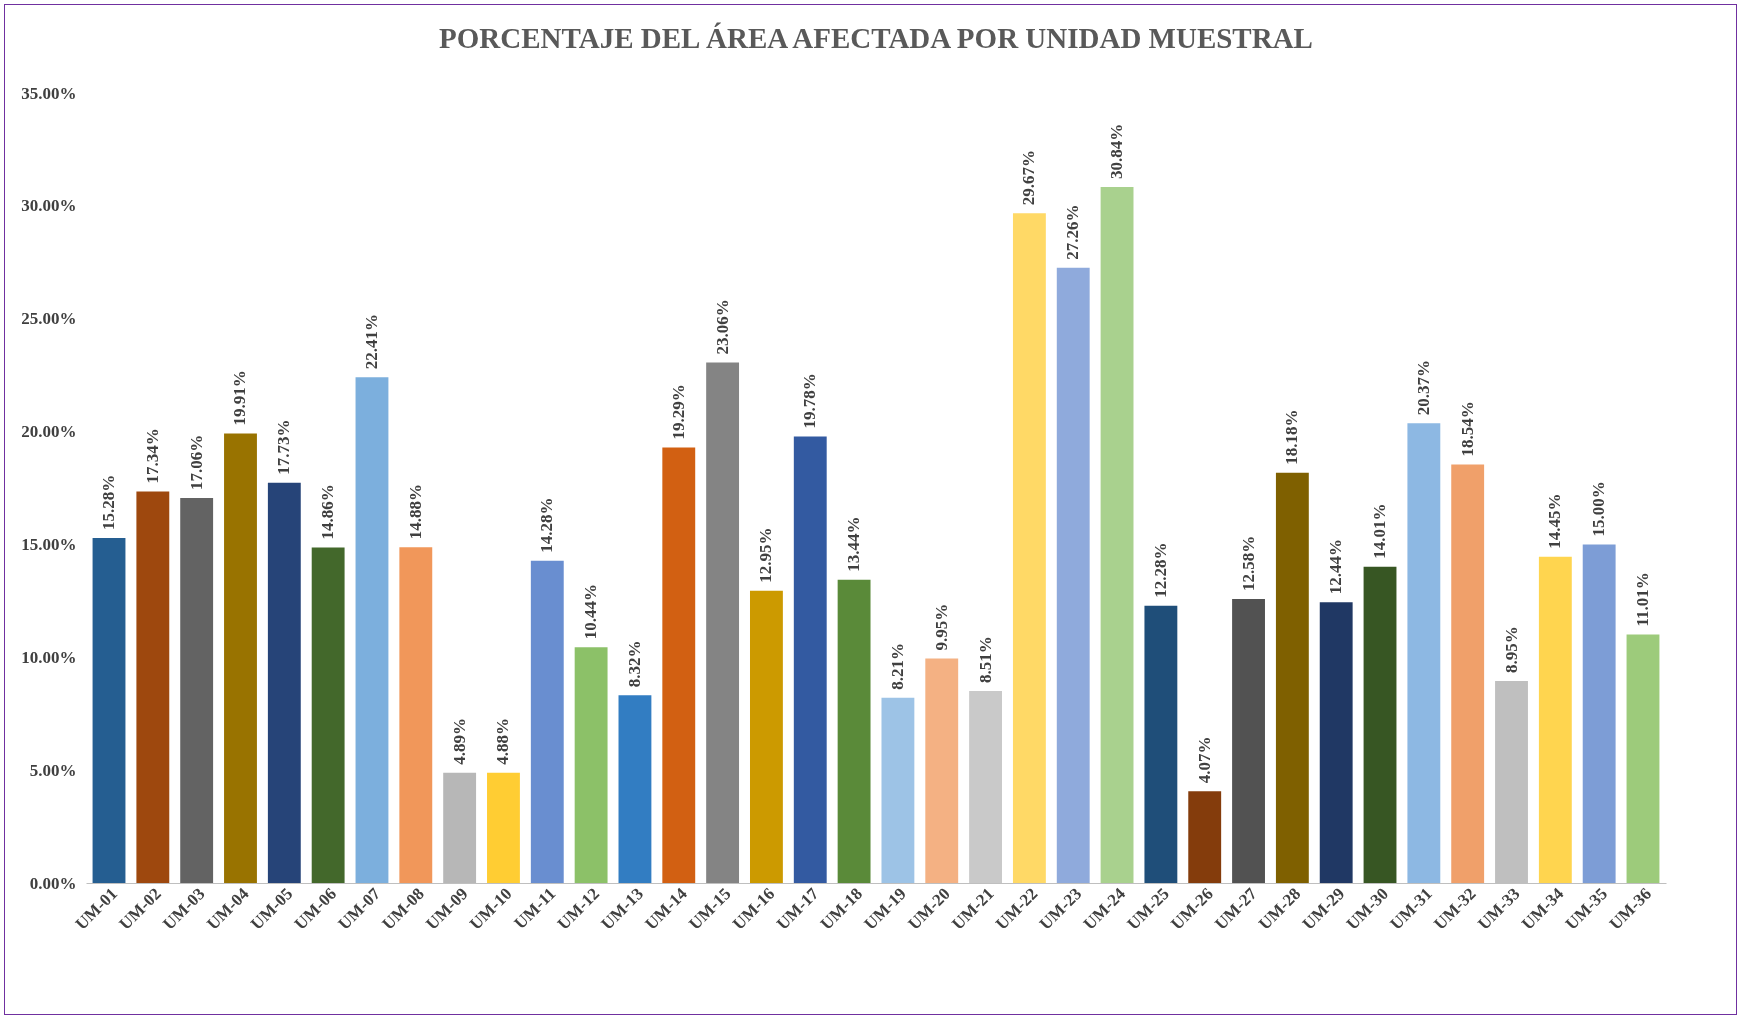  I want to click on data-label: 11.01%, so click(1642, 599).